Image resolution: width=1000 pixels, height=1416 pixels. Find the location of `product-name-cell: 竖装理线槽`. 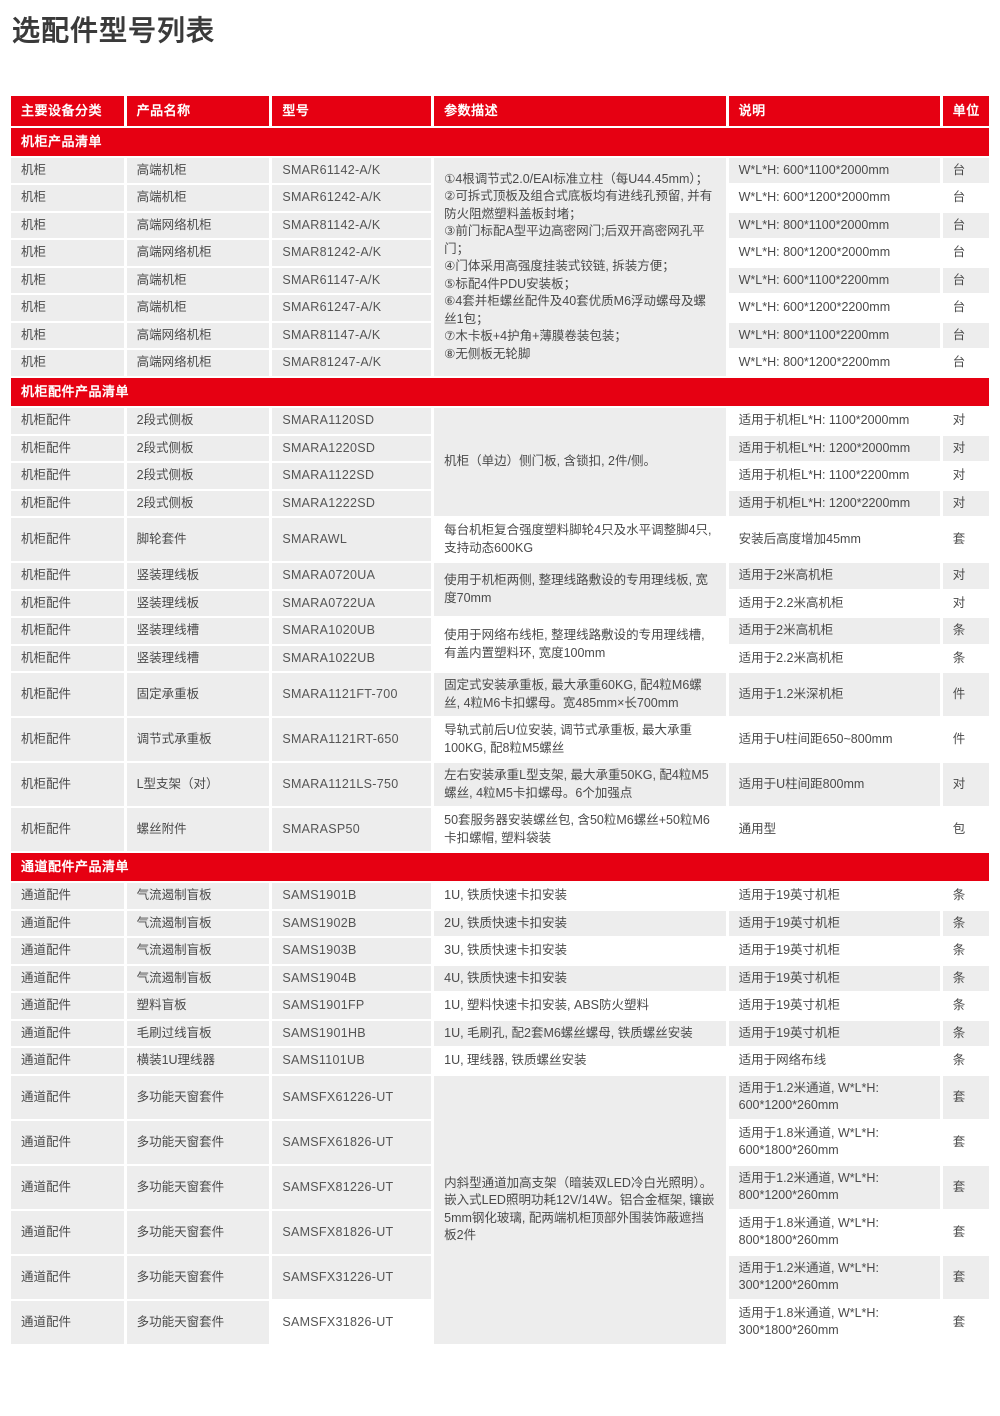

product-name-cell: 竖装理线槽 is located at coordinates (198, 658).